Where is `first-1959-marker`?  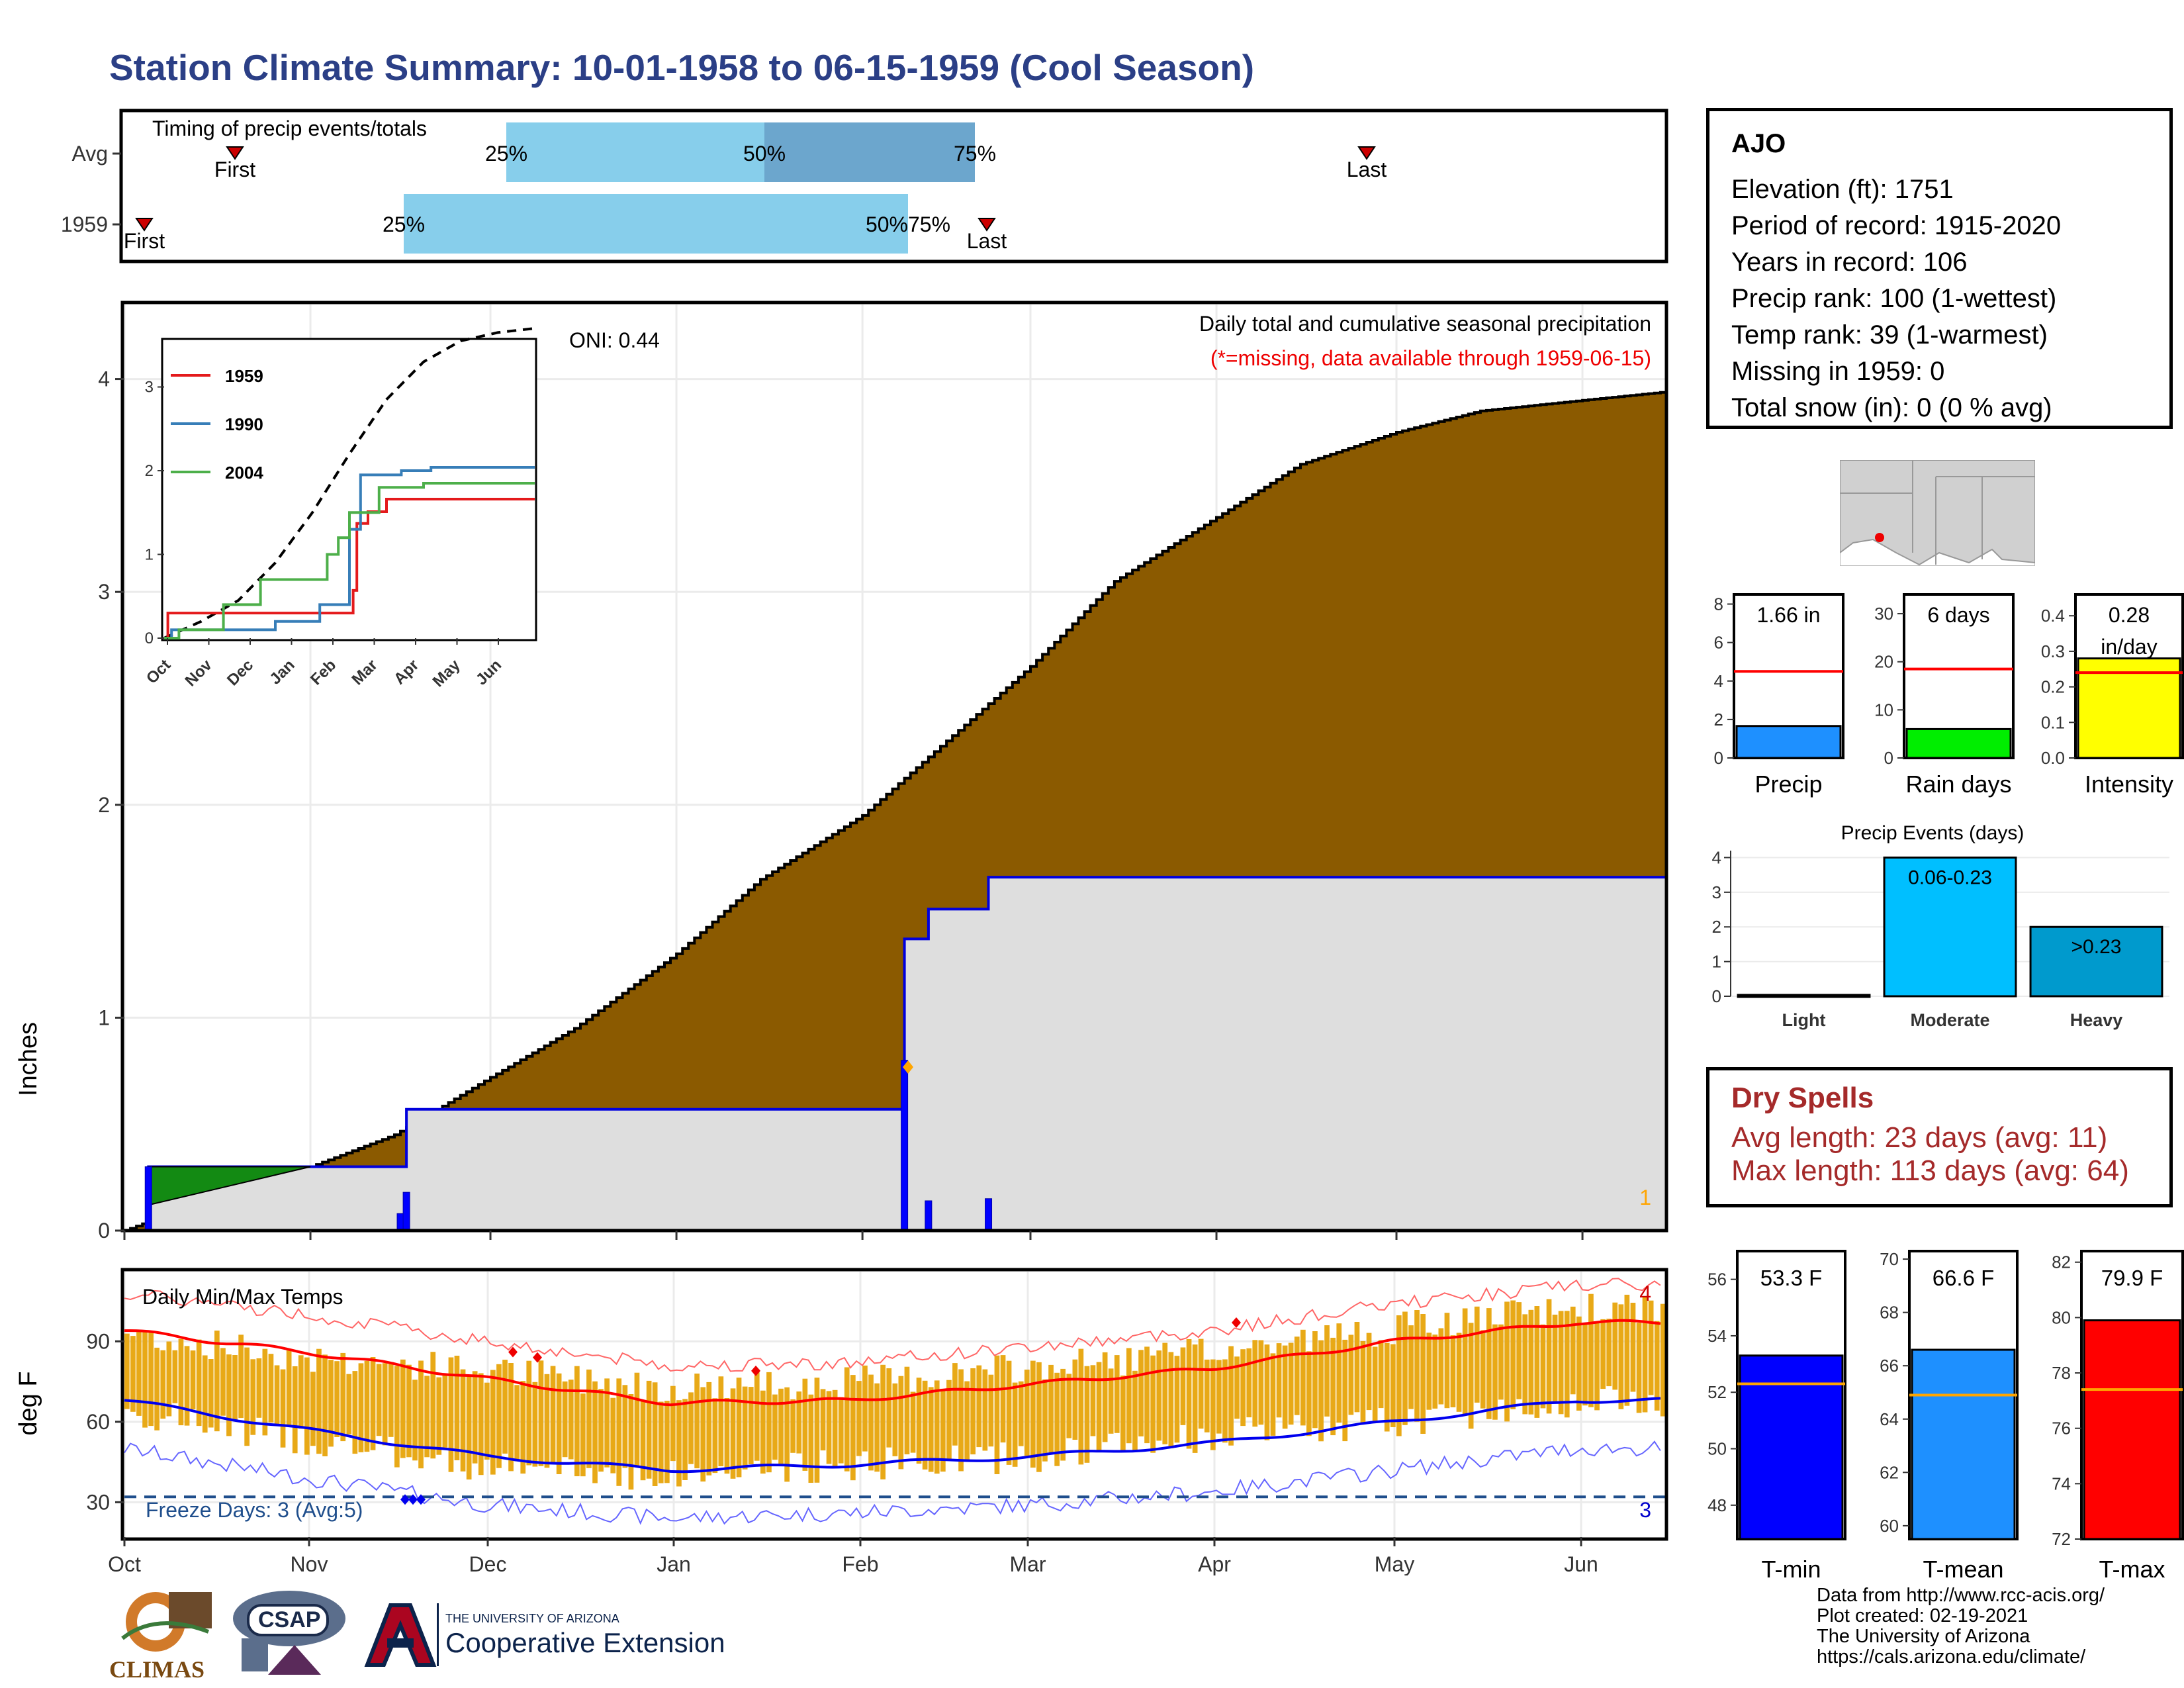 first-1959-marker is located at coordinates (144, 225).